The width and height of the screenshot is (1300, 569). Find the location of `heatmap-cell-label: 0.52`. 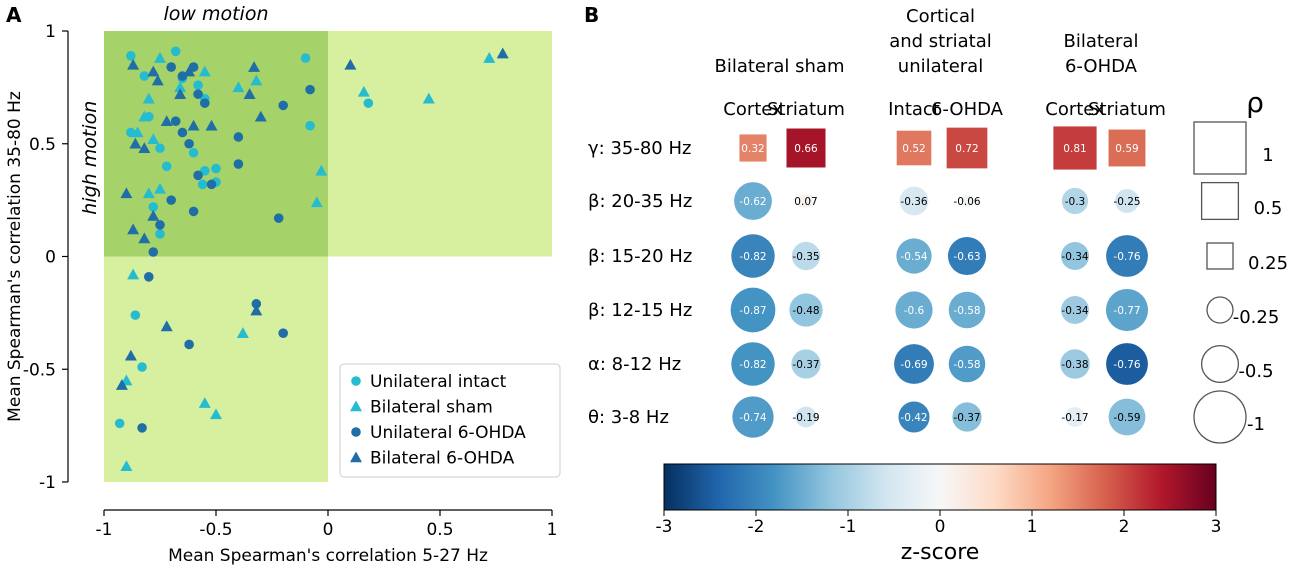

heatmap-cell-label: 0.52 is located at coordinates (913, 149).